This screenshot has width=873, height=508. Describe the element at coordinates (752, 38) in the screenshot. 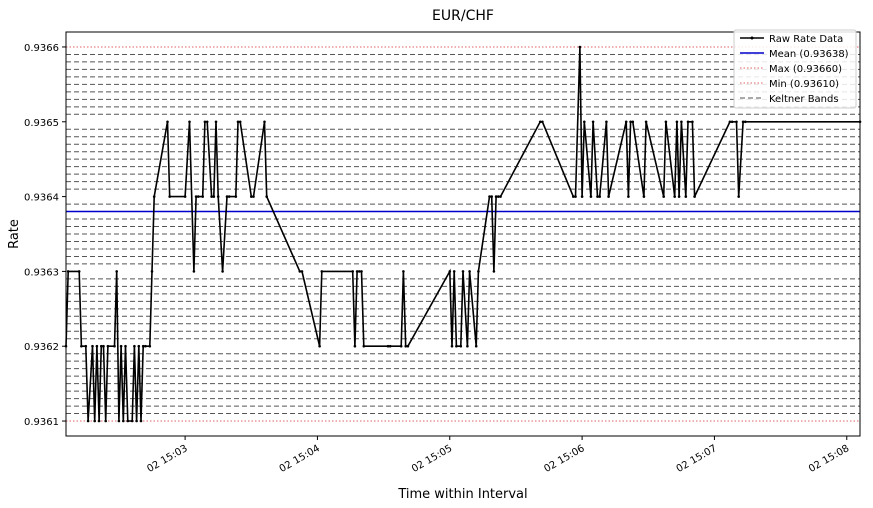

I see `legend-raw-marker` at that location.